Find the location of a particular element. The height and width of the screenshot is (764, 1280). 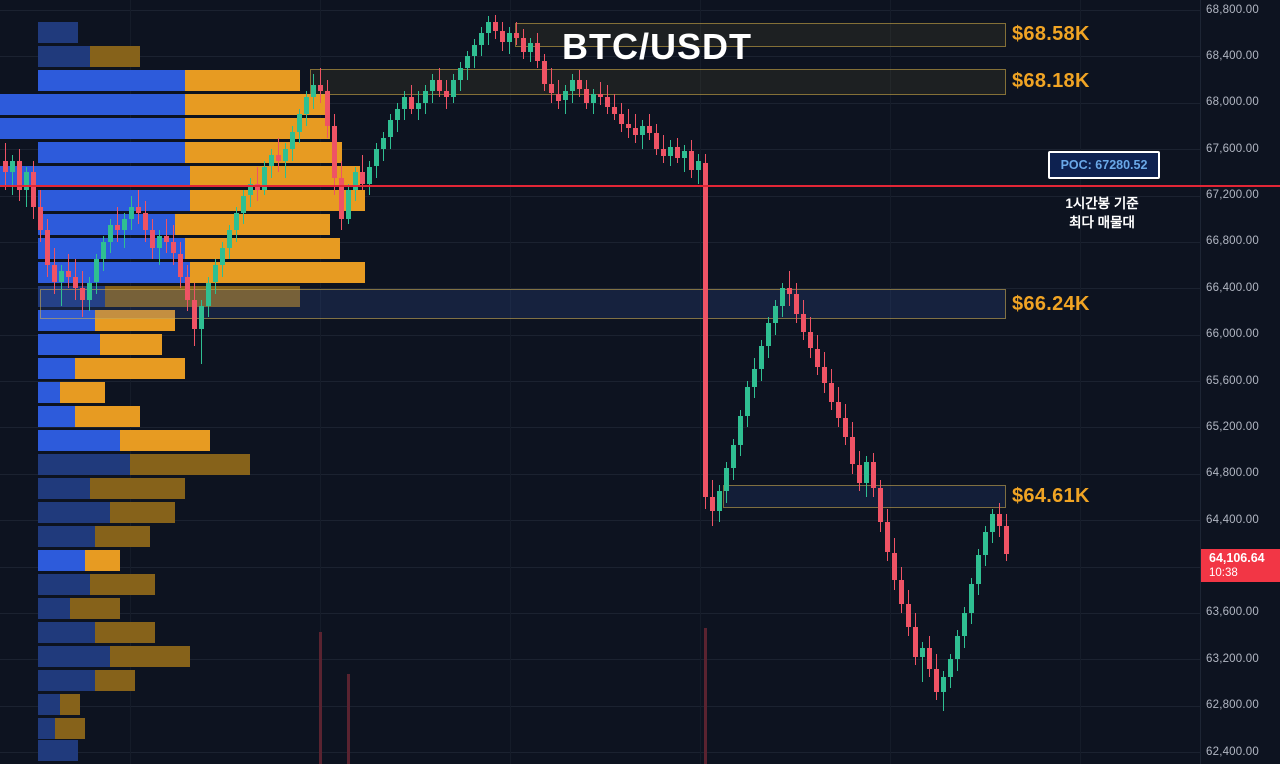

zone-label: $68.58K is located at coordinates (1051, 33).